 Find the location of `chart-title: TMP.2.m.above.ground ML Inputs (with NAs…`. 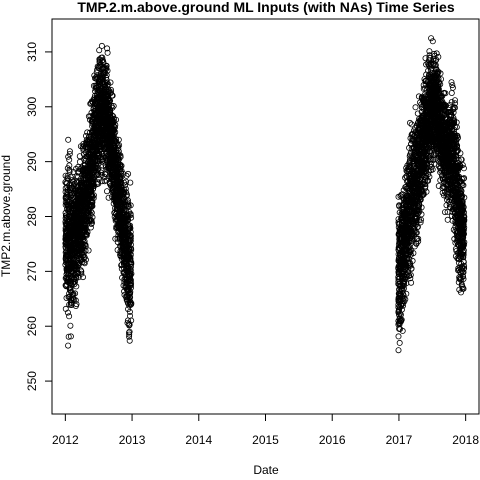

chart-title: TMP.2.m.above.ground ML Inputs (with NAs… is located at coordinates (265, 7).